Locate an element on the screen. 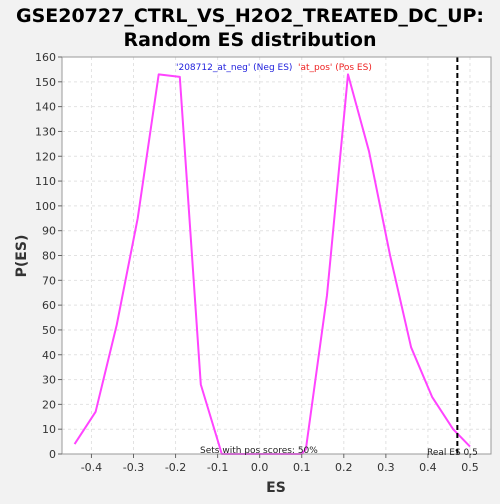 The width and height of the screenshot is (500, 504). y-axis-label: P(ES) is located at coordinates (22, 256).